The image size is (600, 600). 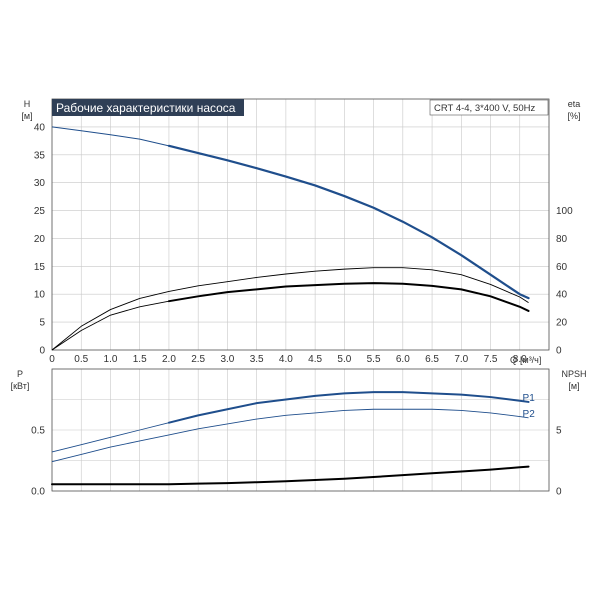 What do you see at coordinates (169, 359) in the screenshot?
I see `x-tick-label: 2.0` at bounding box center [169, 359].